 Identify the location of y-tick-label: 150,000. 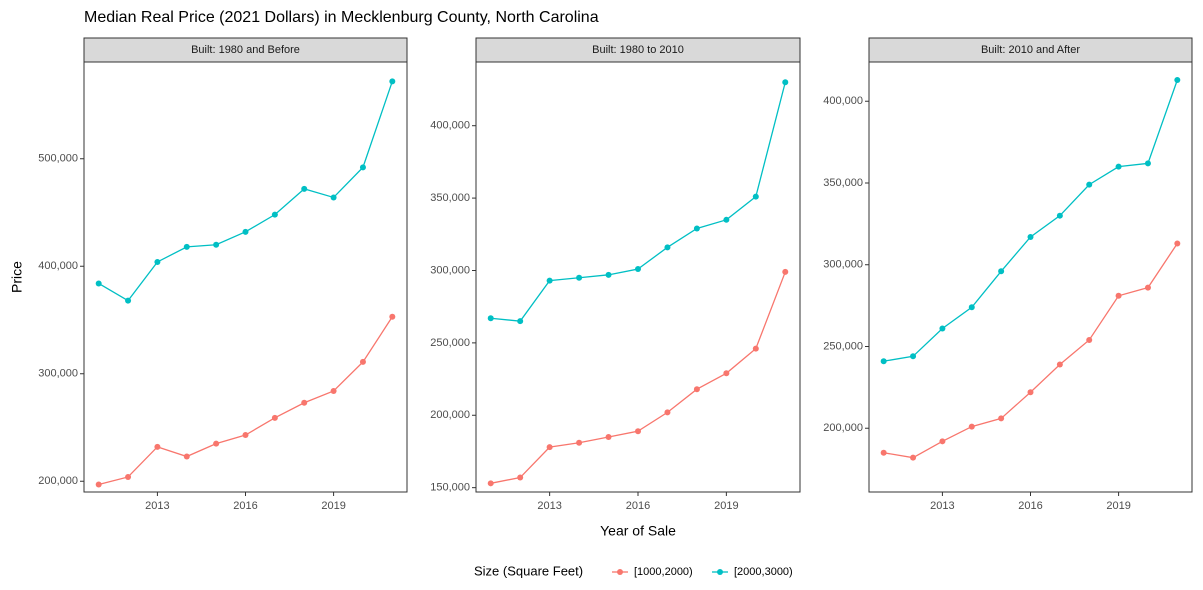
(450, 488).